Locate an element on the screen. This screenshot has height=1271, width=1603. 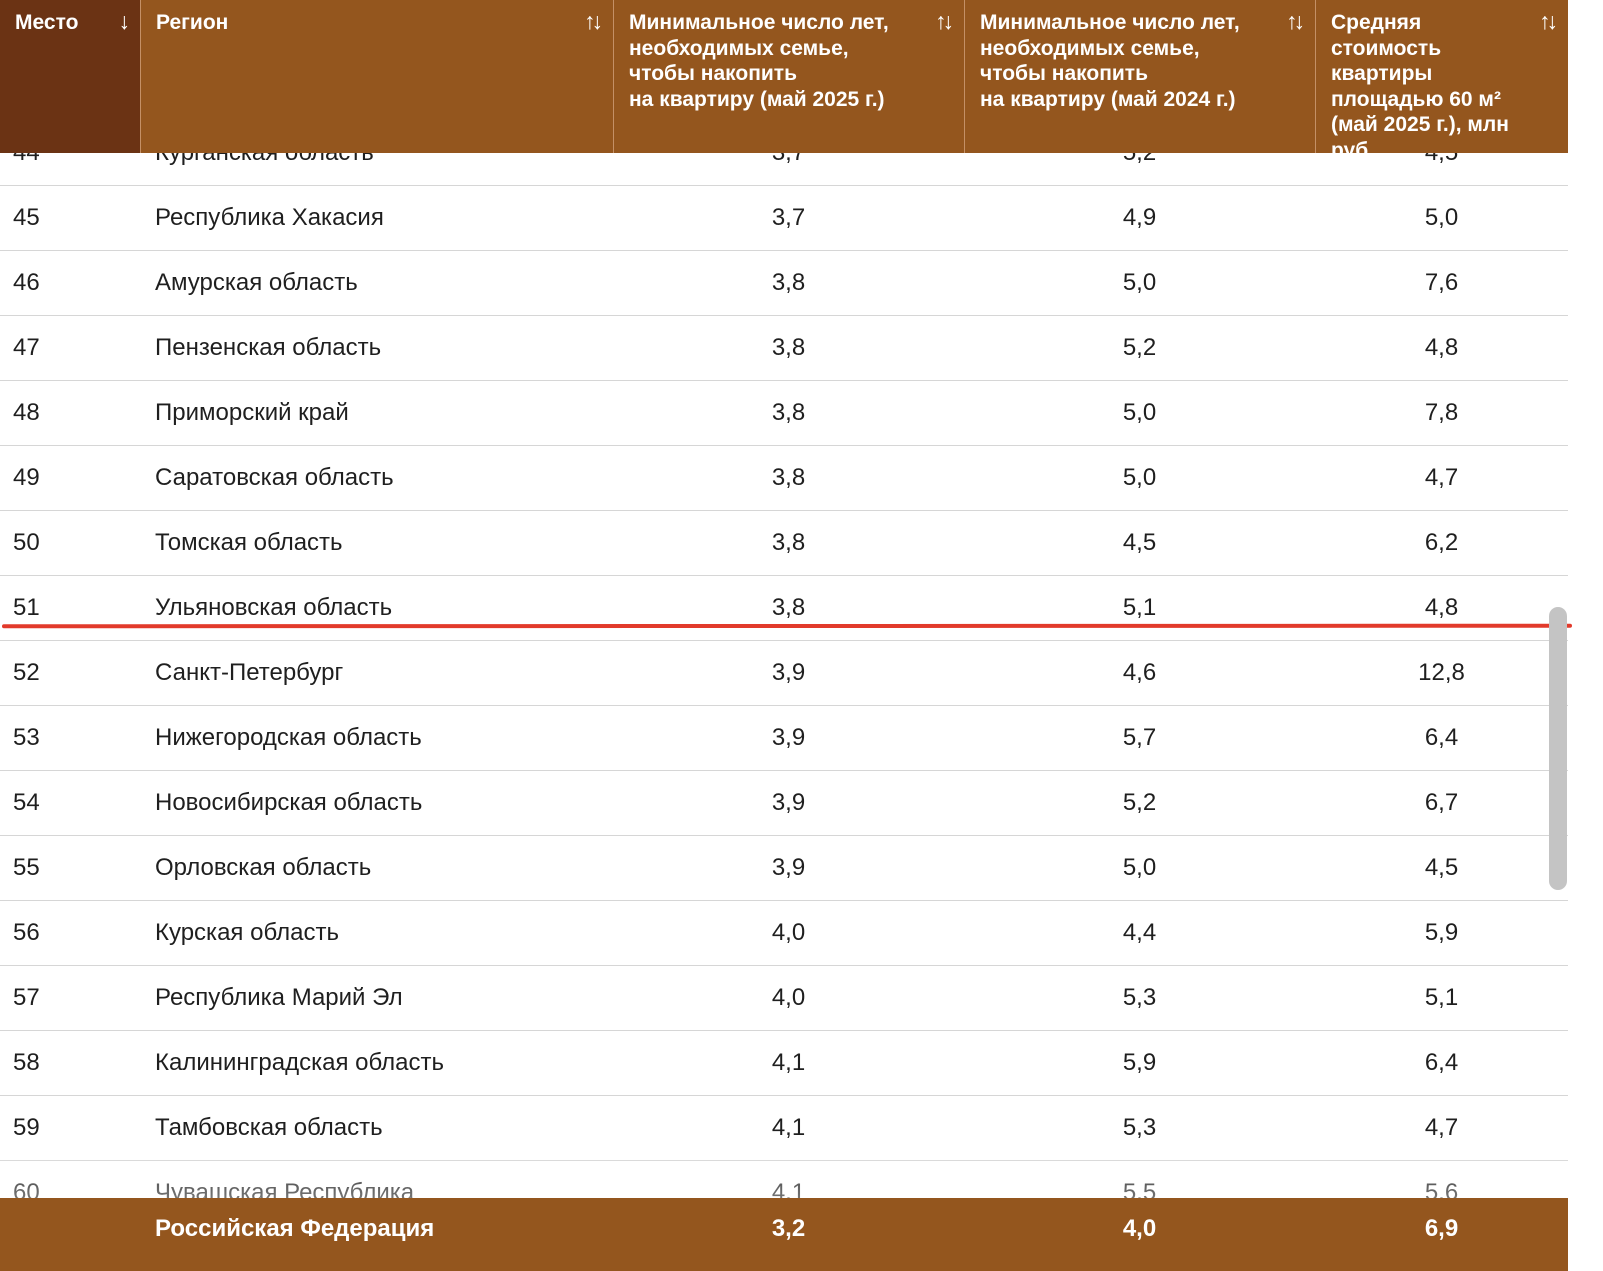
table-row: 45 Республика Хакасия 3,7 4,9 5,0 is located at coordinates (784, 218).